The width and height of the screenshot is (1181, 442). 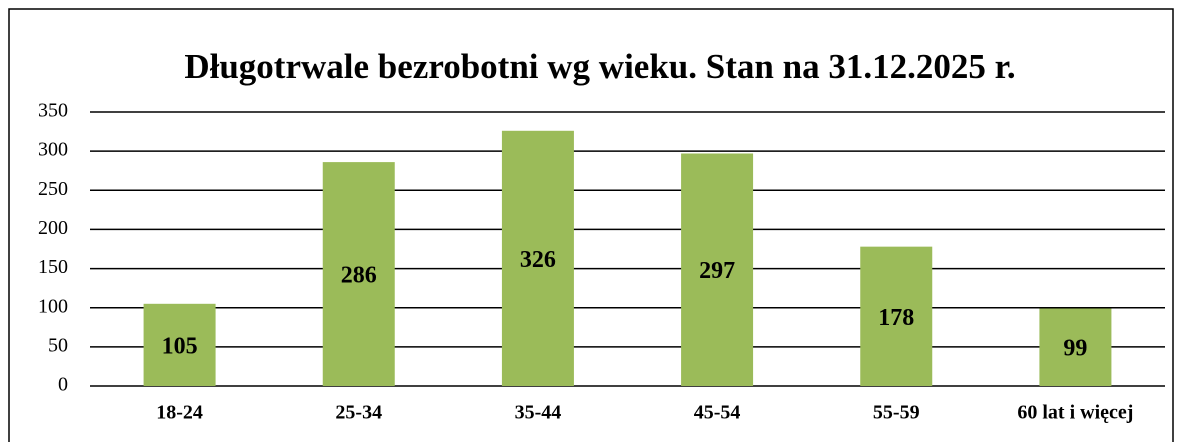 I want to click on y-tick-label: 350, so click(x=53, y=111).